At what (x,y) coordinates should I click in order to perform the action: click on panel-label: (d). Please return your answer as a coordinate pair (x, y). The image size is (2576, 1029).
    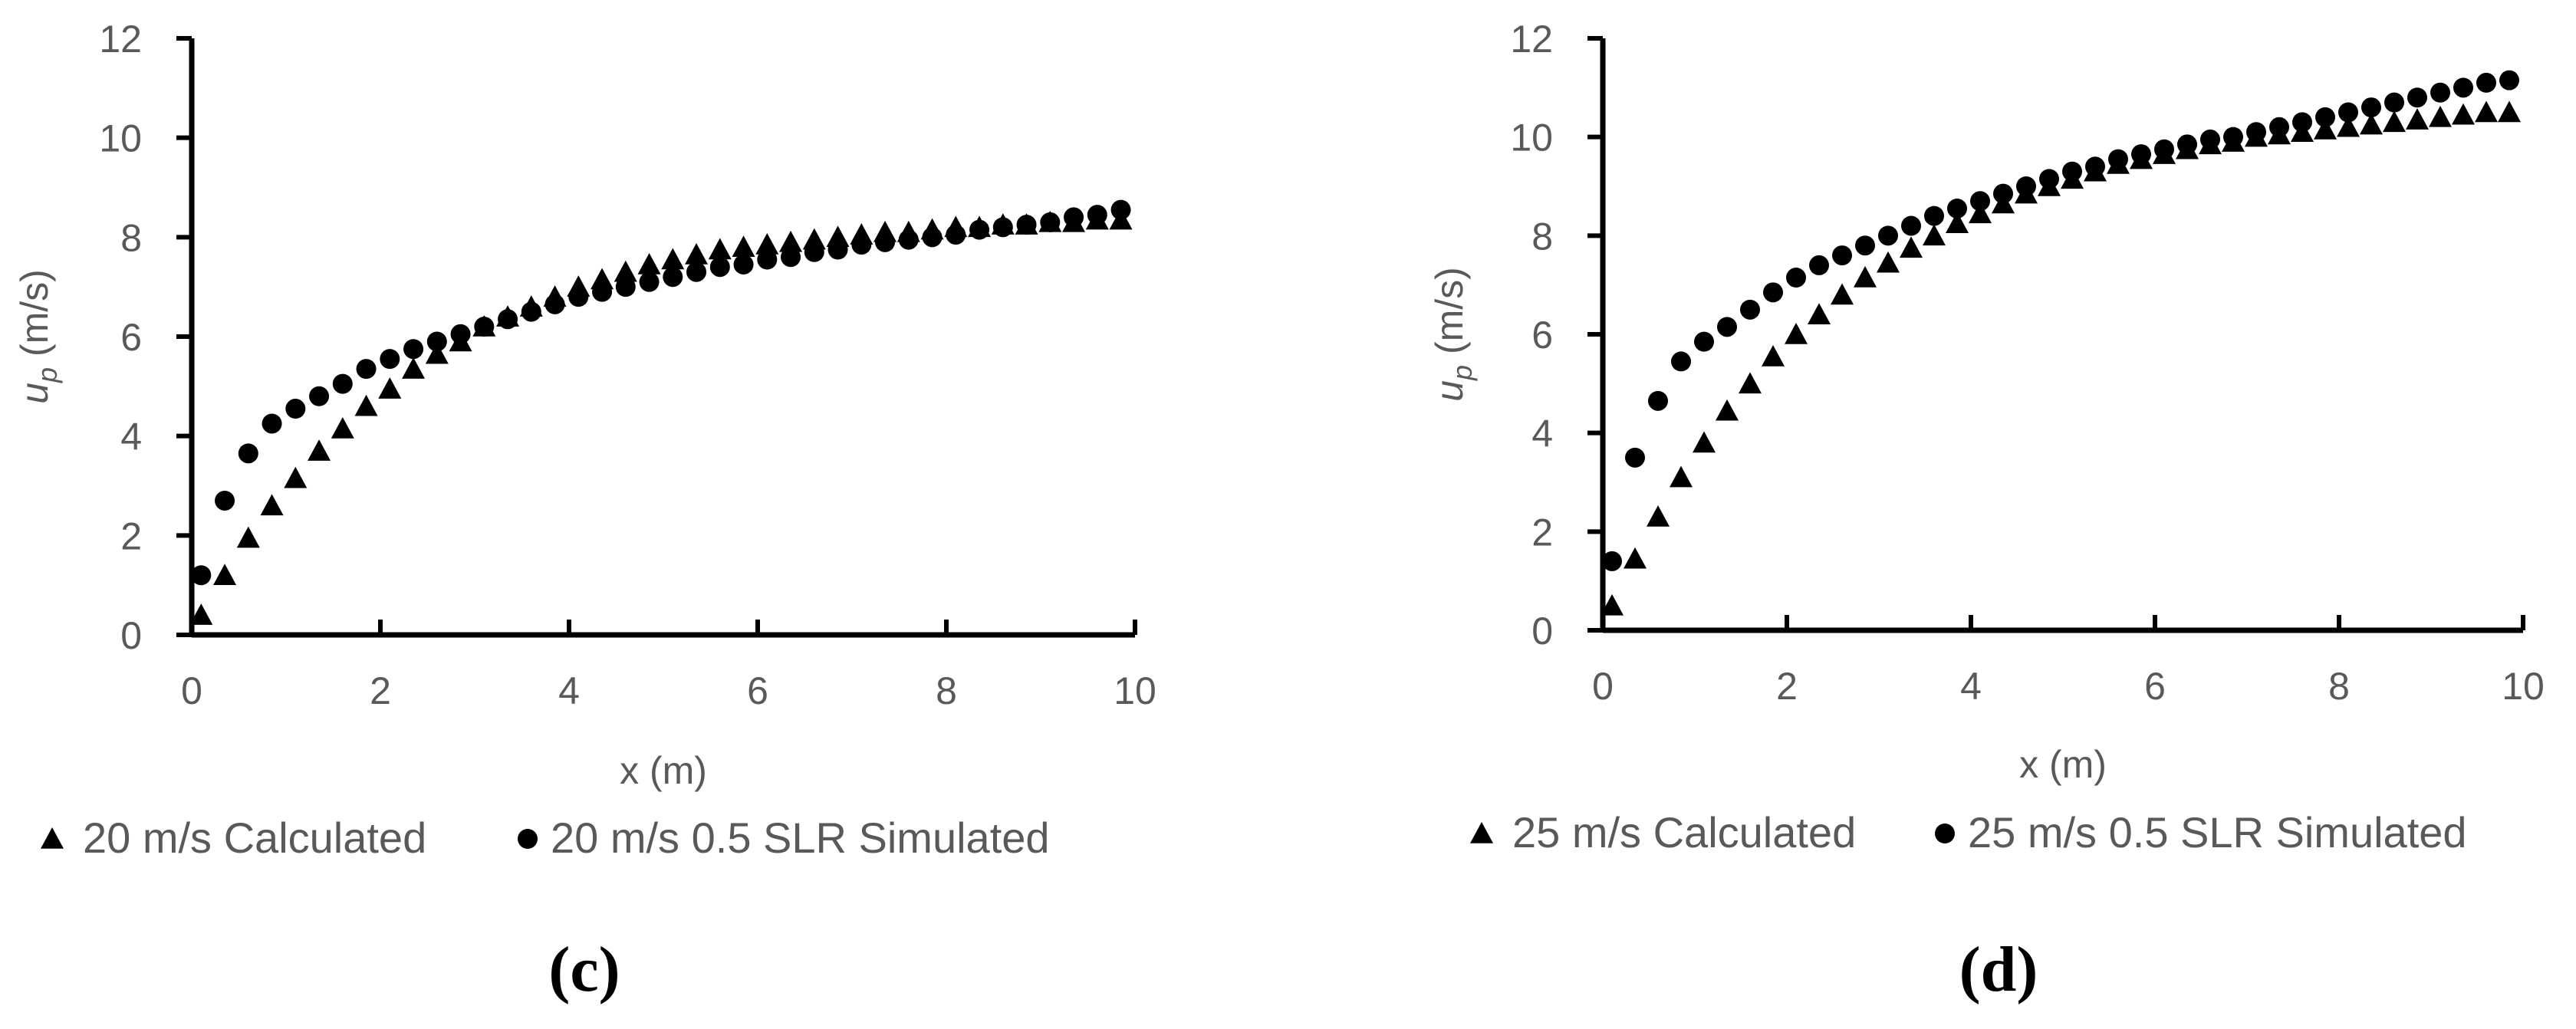
    Looking at the image, I should click on (1998, 970).